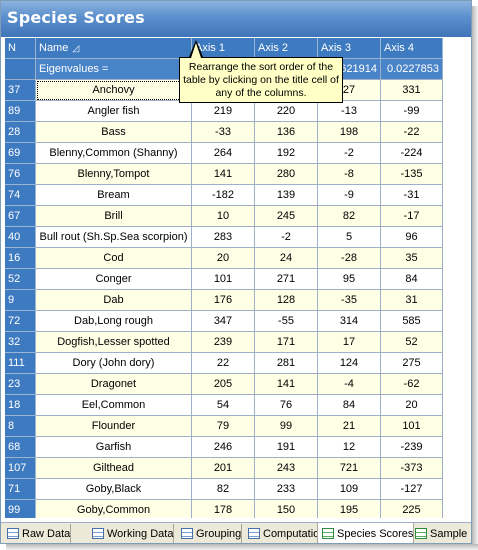 Image resolution: width=478 pixels, height=550 pixels. Describe the element at coordinates (20, 111) in the screenshot. I see `row-number-cell: 89` at that location.